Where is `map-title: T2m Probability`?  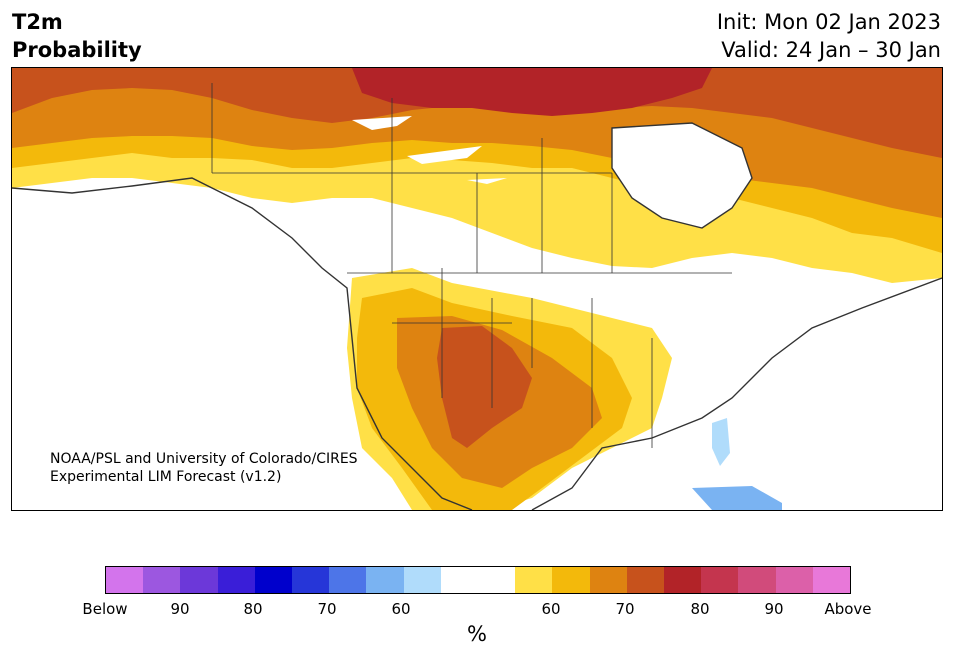
map-title: T2m Probability is located at coordinates (77, 36).